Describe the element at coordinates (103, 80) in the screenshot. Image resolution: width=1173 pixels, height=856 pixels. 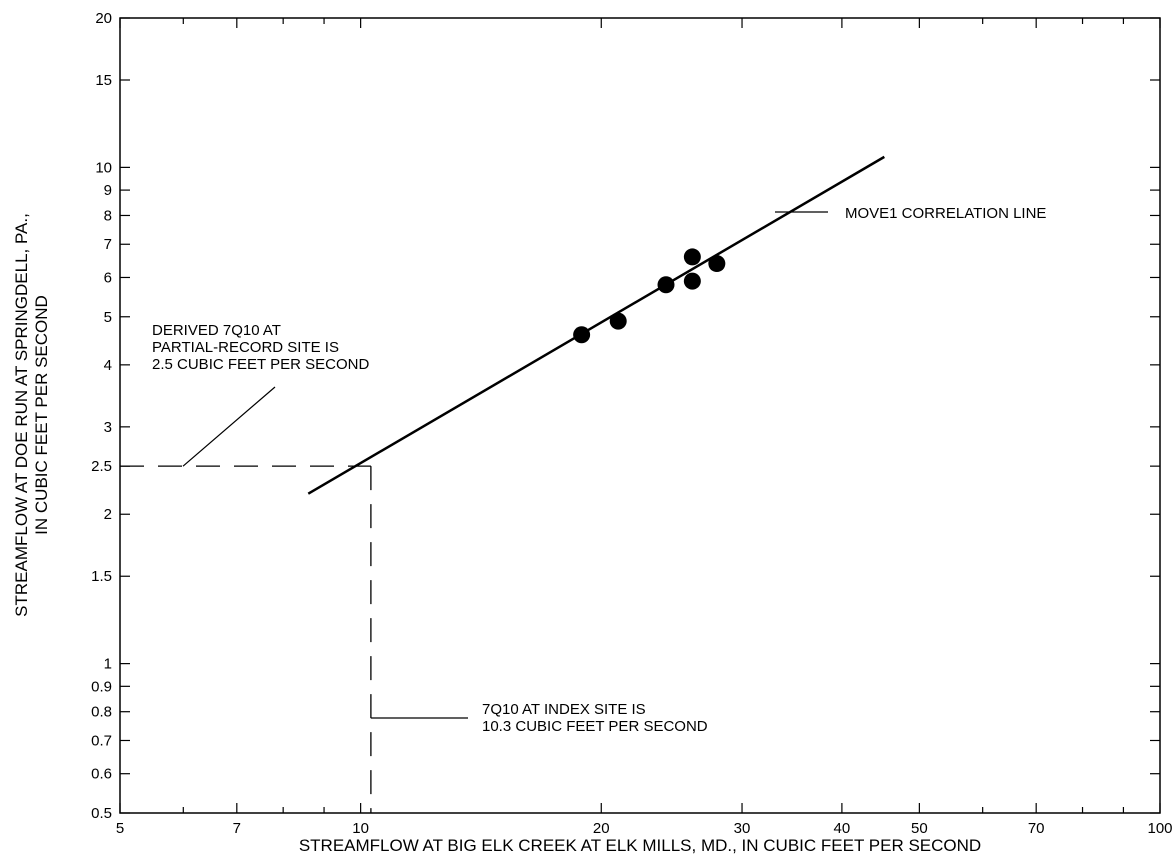
I see `y-tick-label: 15` at that location.